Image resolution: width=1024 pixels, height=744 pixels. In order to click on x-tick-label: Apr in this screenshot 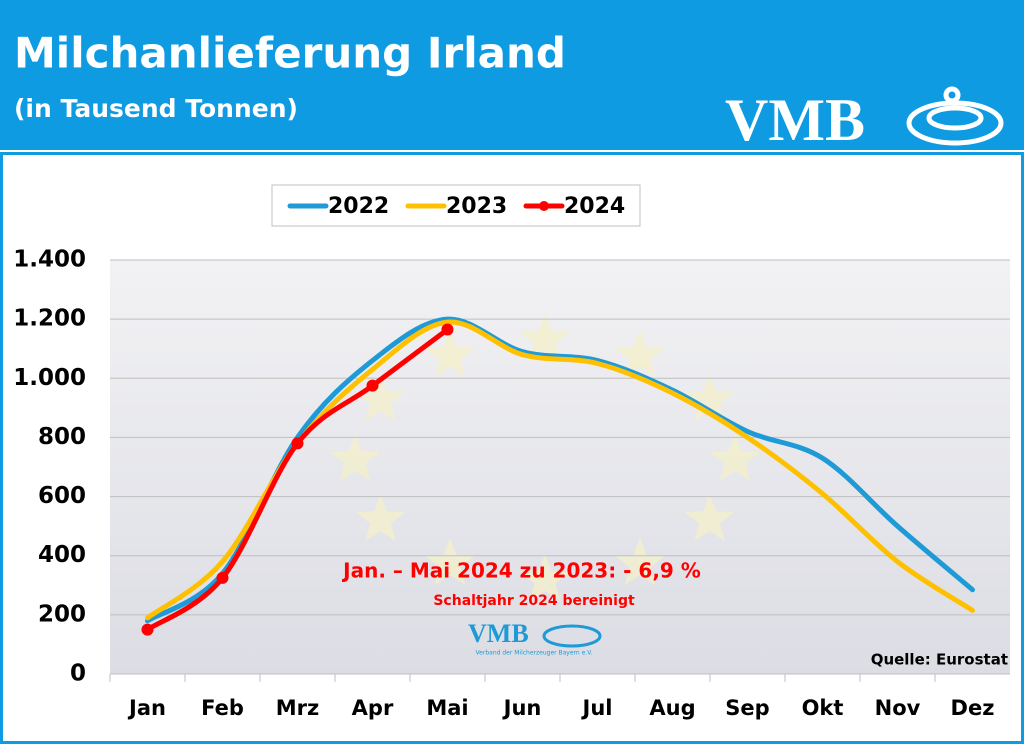, I will do `click(373, 708)`.